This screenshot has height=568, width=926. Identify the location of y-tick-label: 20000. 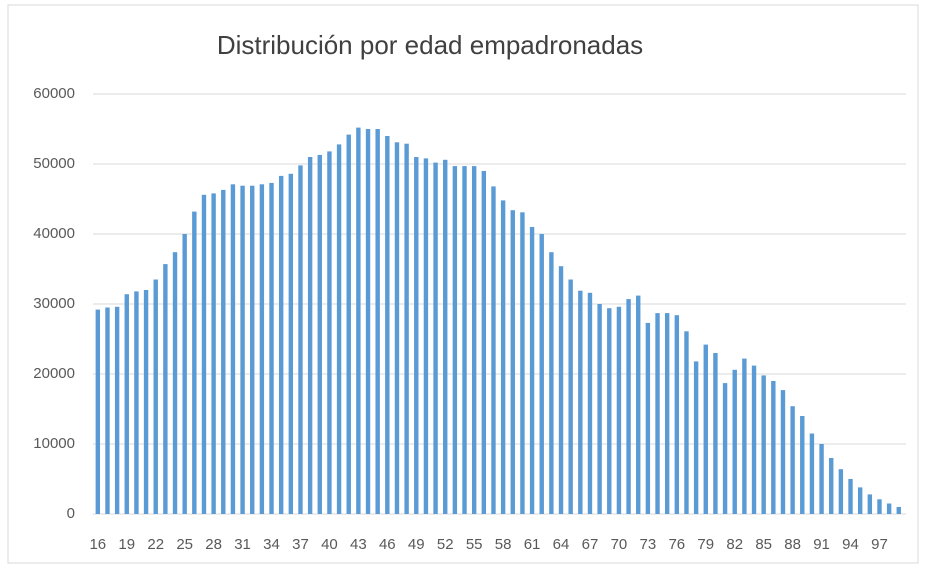
(54, 373).